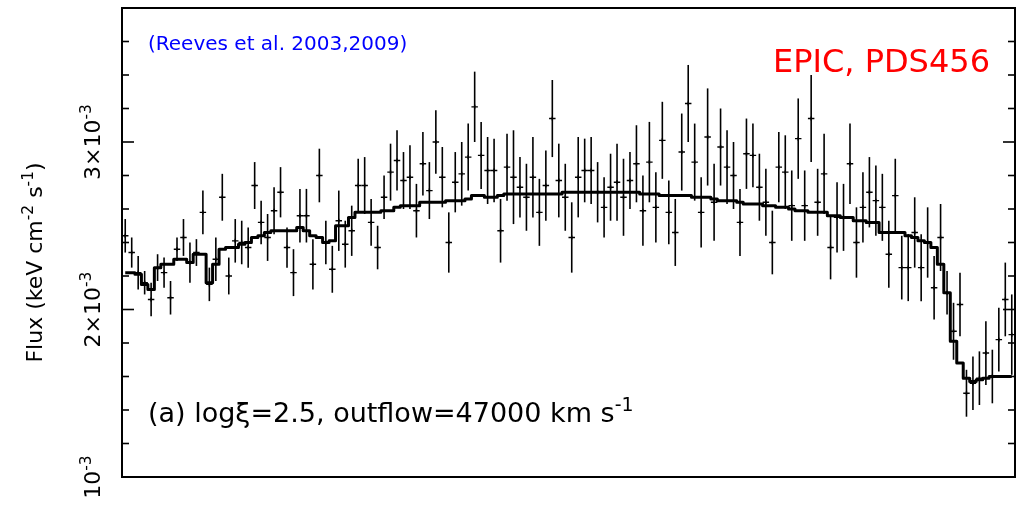 The height and width of the screenshot is (512, 1019). I want to click on annotation: EPIC, PDS456, so click(881, 61).